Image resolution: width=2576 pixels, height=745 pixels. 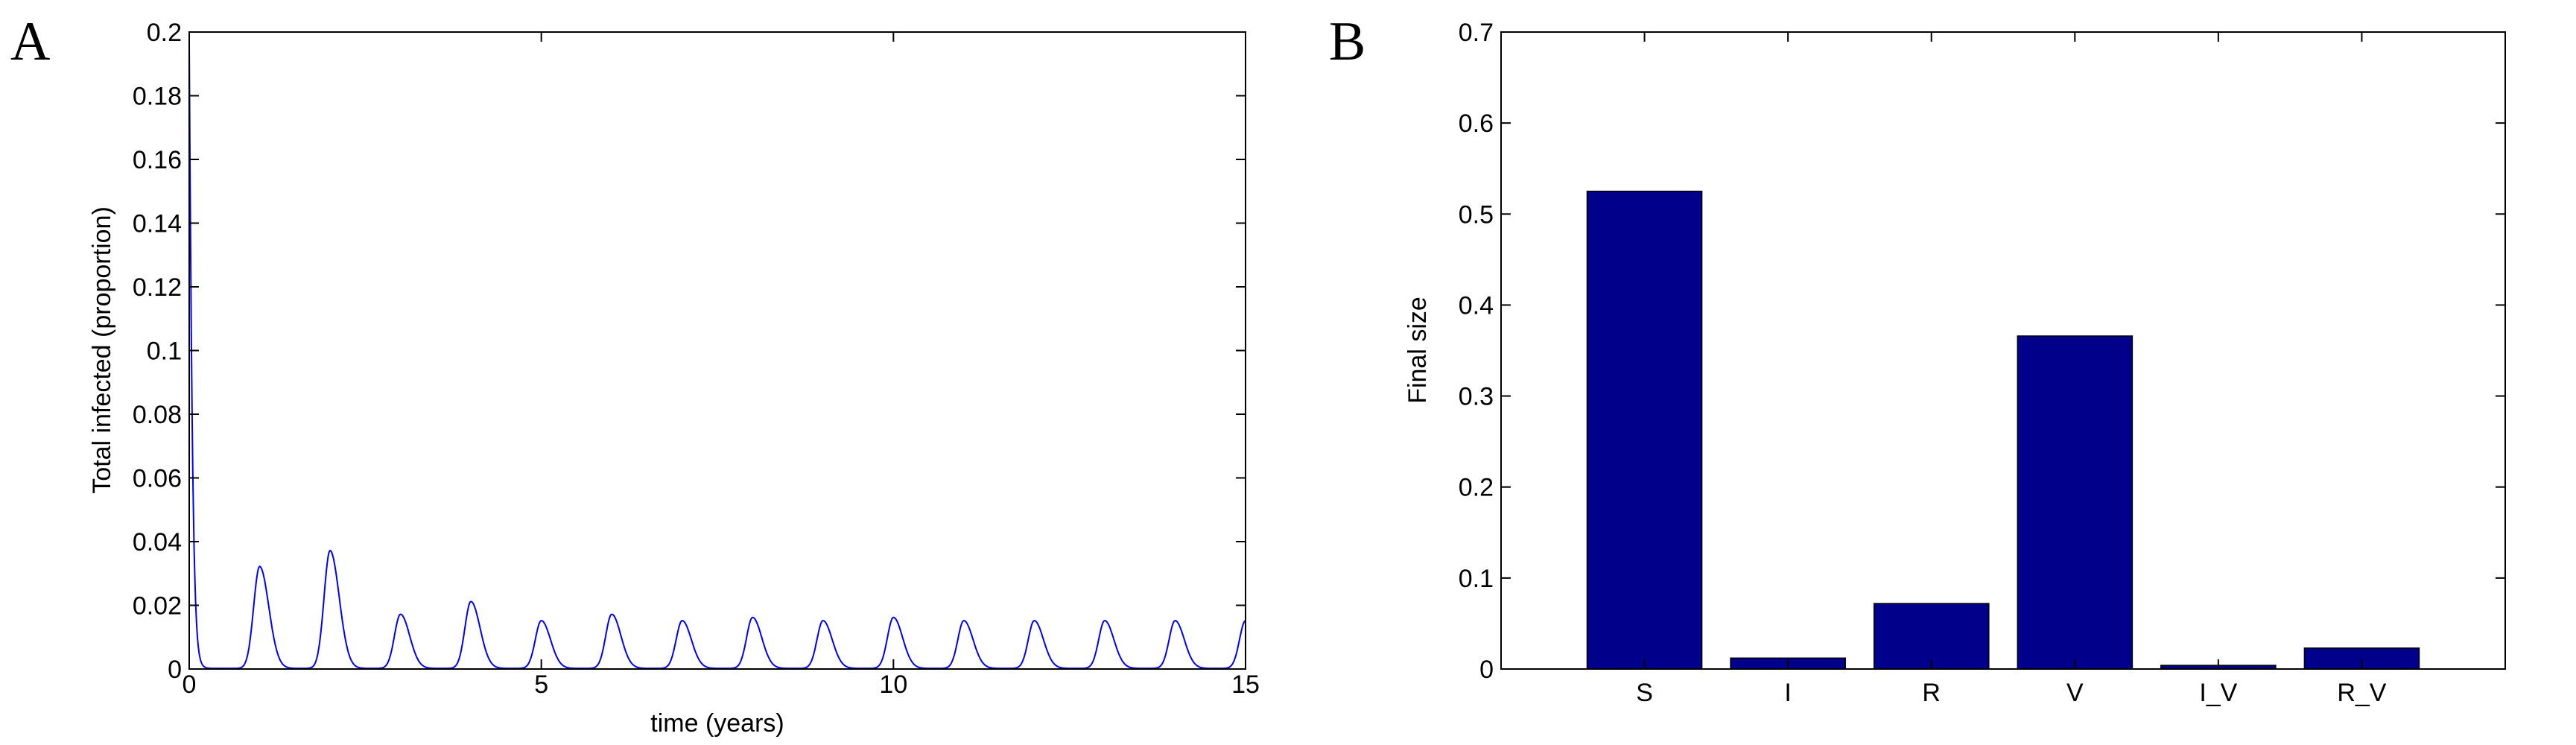 I want to click on y-tick-label: 0.04, so click(x=158, y=542).